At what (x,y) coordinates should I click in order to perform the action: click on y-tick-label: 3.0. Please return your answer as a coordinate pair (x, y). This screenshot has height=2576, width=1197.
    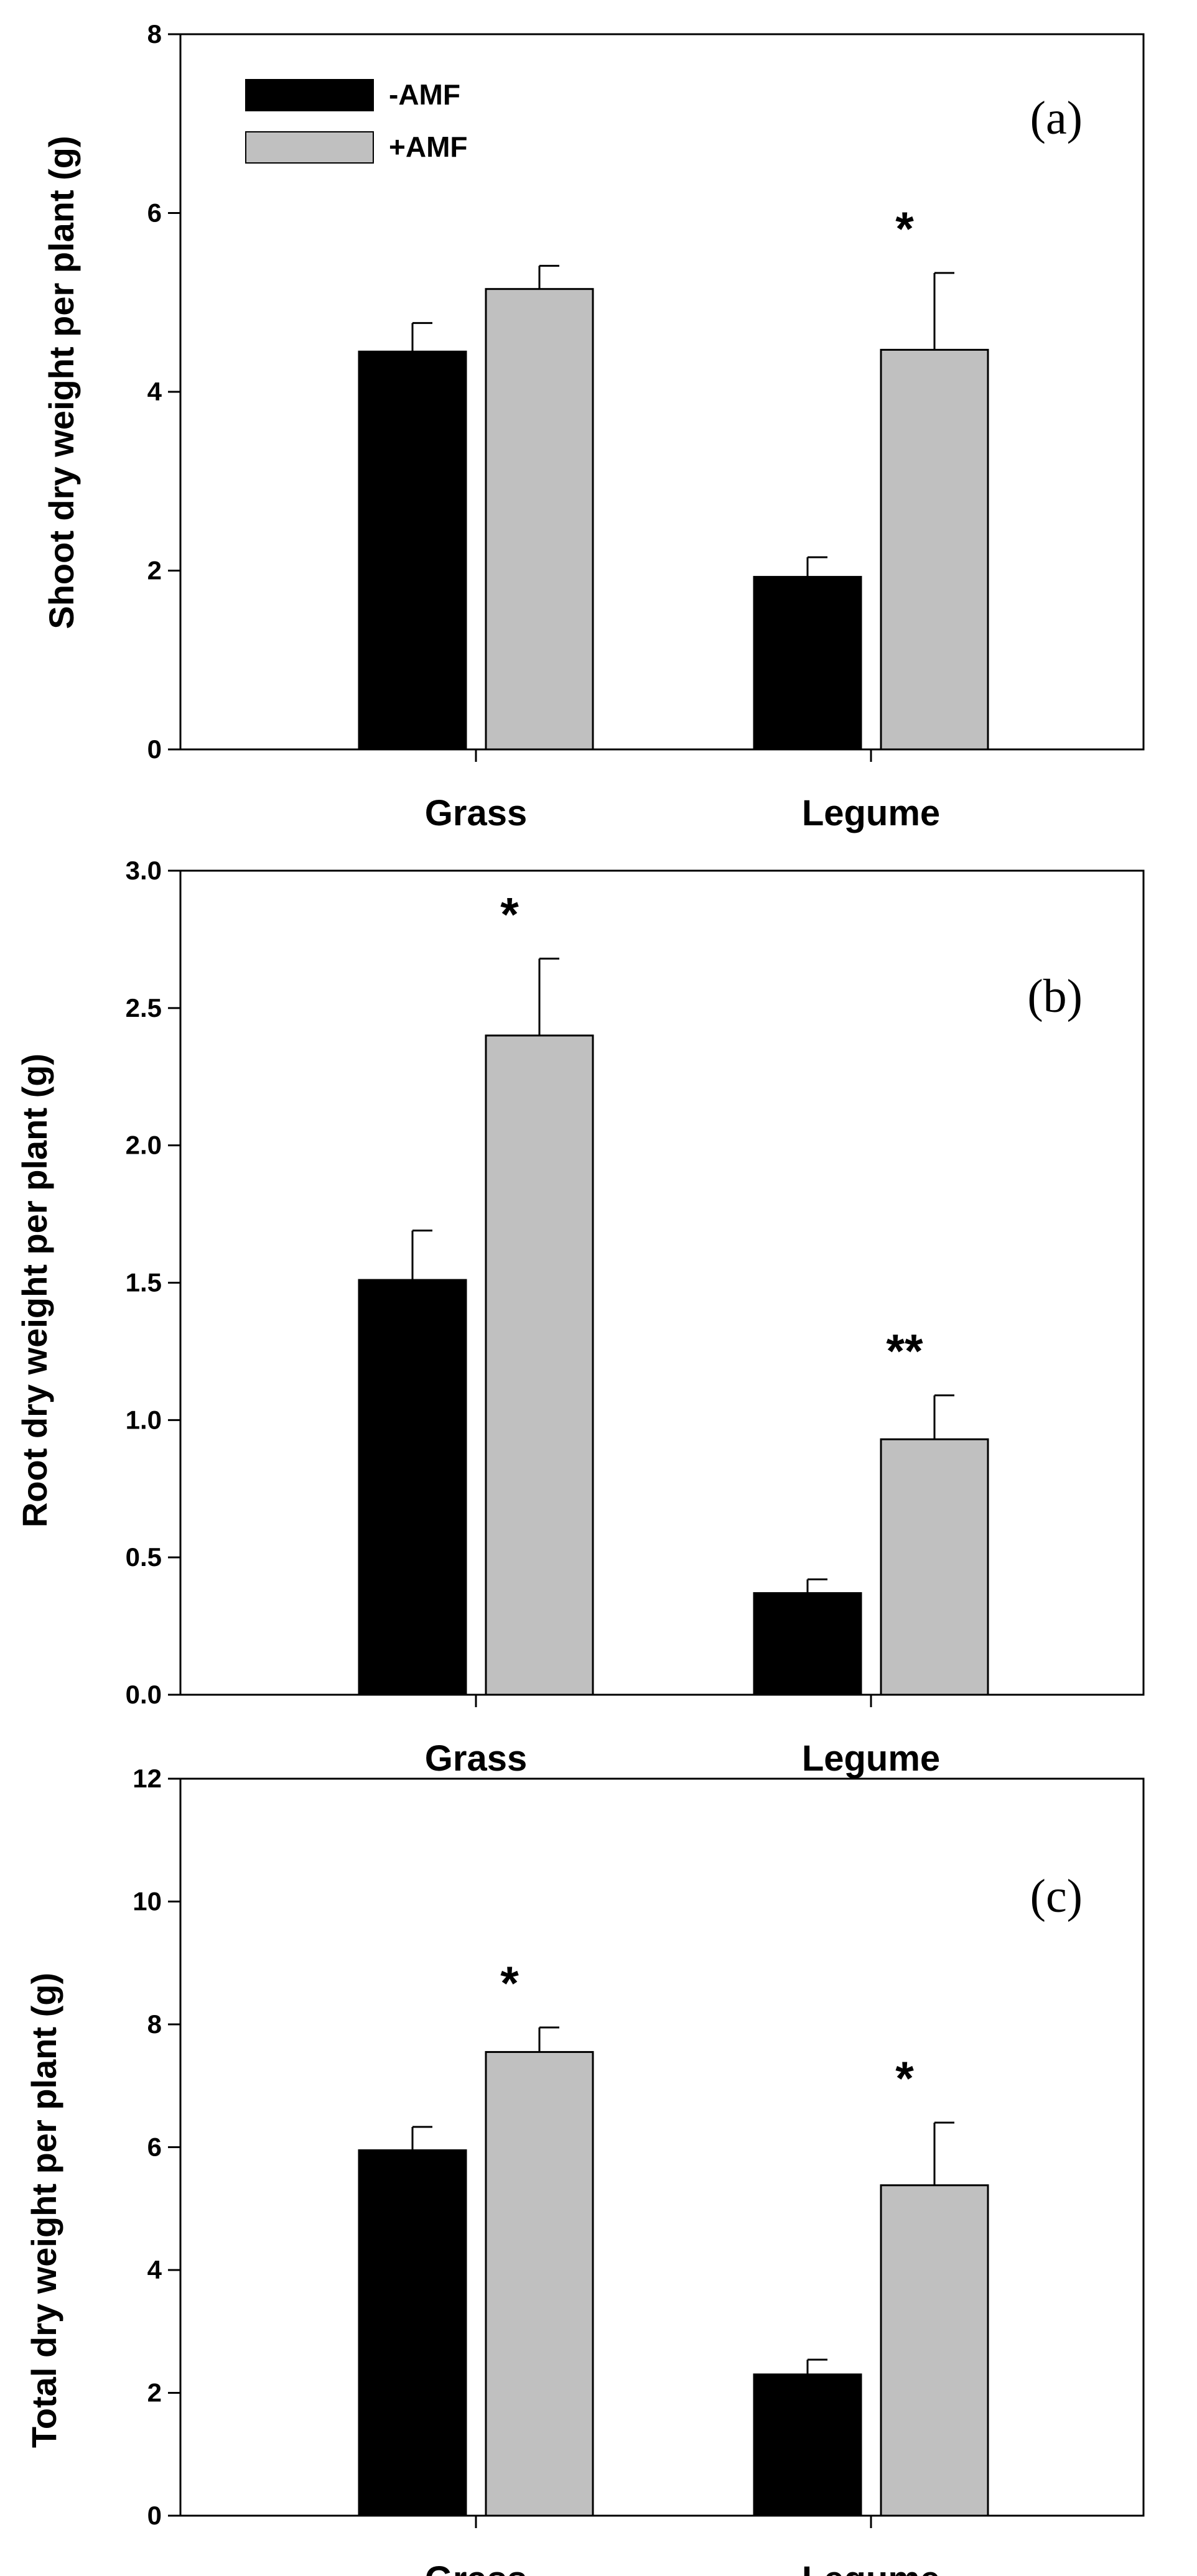
    Looking at the image, I should click on (144, 870).